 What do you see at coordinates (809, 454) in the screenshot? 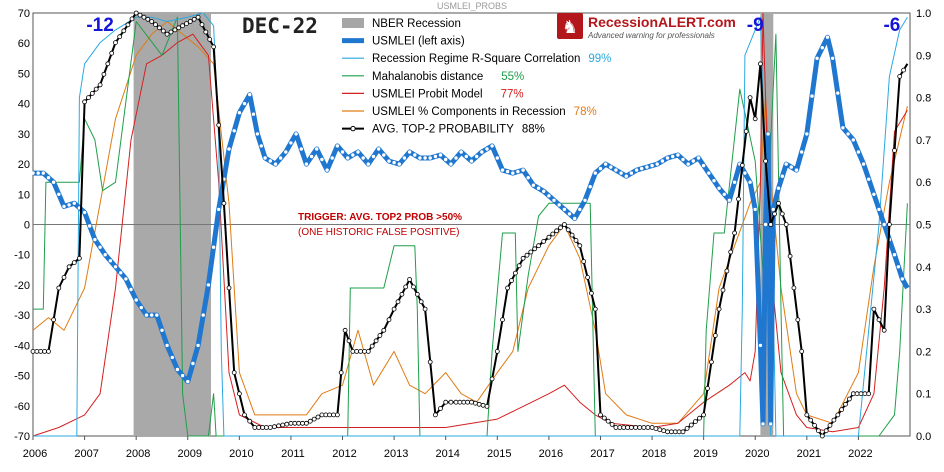
I see `x-tick-label: 2021` at bounding box center [809, 454].